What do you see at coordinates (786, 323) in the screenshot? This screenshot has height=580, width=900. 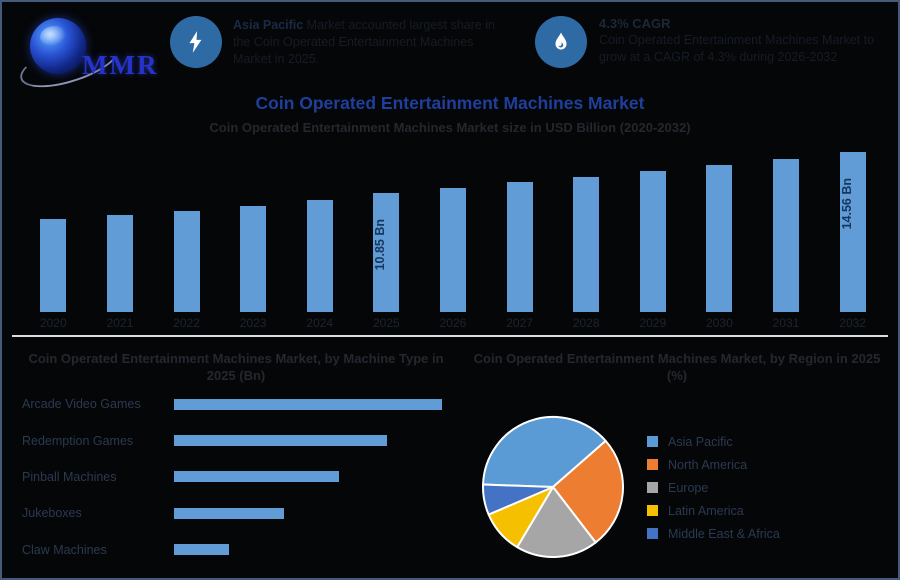 I see `axis-year-label-2031: 2031` at bounding box center [786, 323].